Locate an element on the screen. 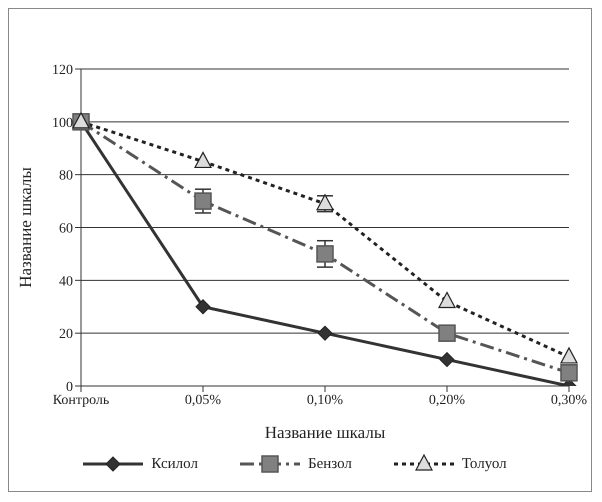 The image size is (602, 502). x-tick-label: 0,10% is located at coordinates (325, 400).